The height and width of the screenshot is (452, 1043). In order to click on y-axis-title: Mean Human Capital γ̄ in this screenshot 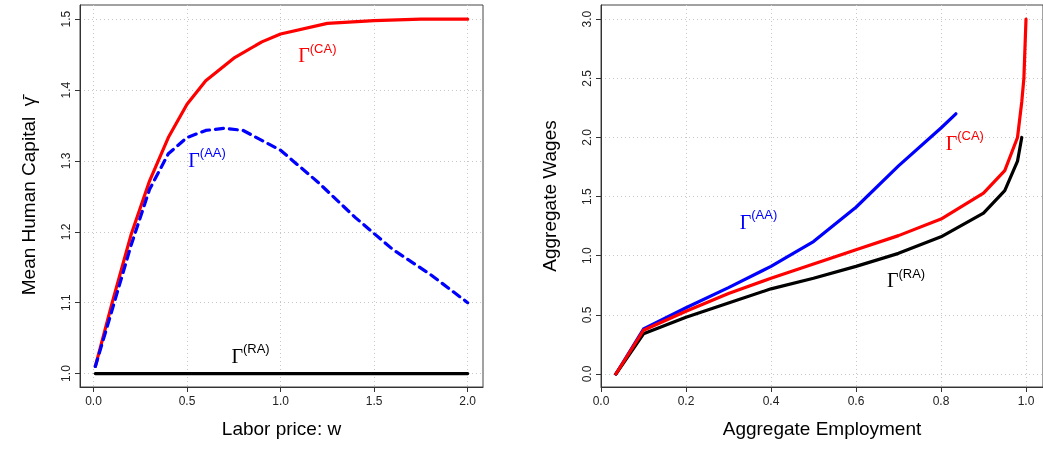, I will do `click(28, 194)`.